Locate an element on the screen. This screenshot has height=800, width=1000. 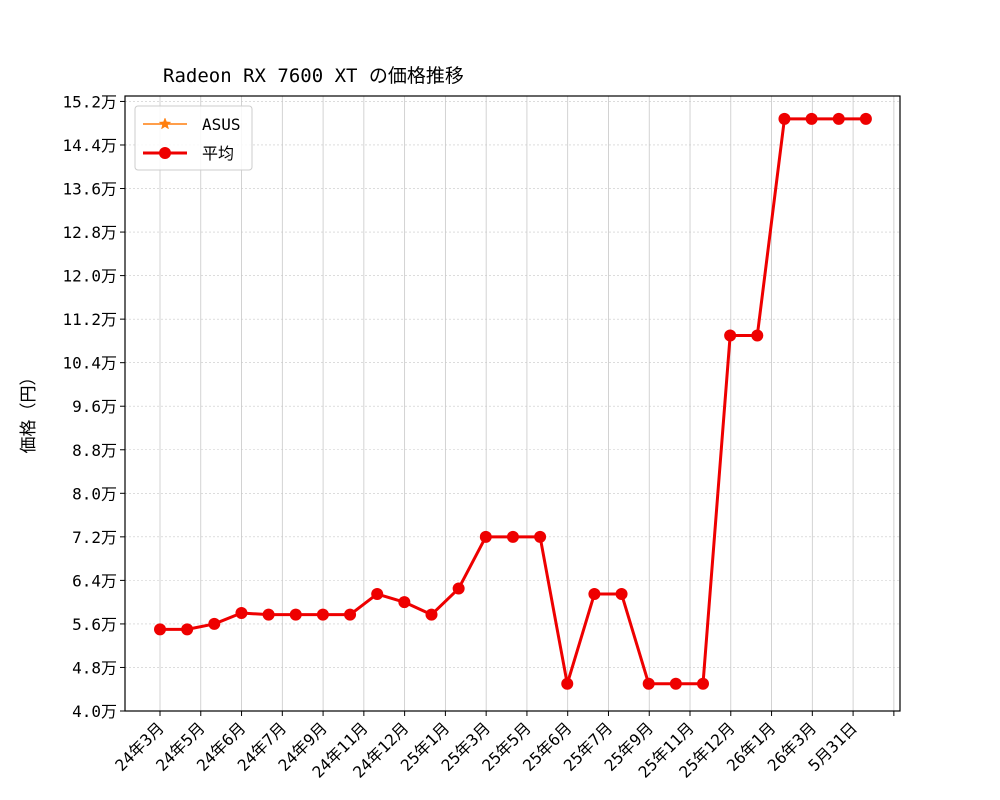
y-tick-label: 11.2万 is located at coordinates (89, 319).